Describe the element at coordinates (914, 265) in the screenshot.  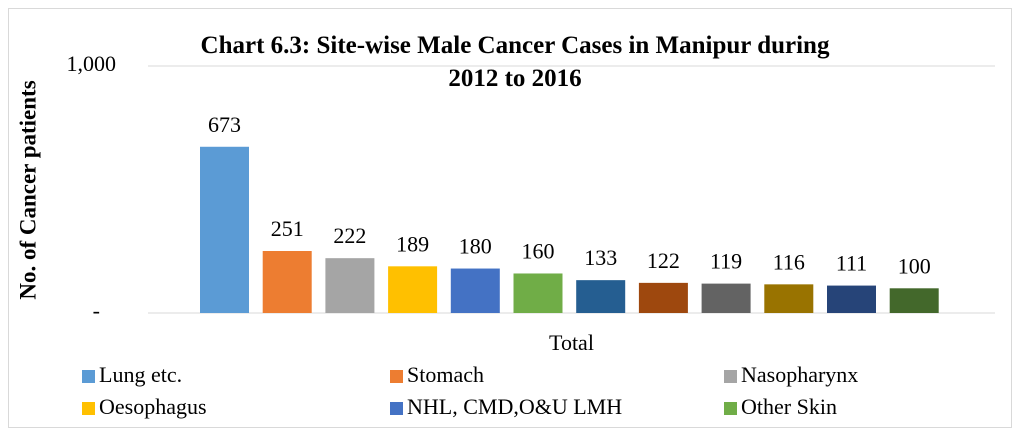
I see `data-label: 100` at that location.